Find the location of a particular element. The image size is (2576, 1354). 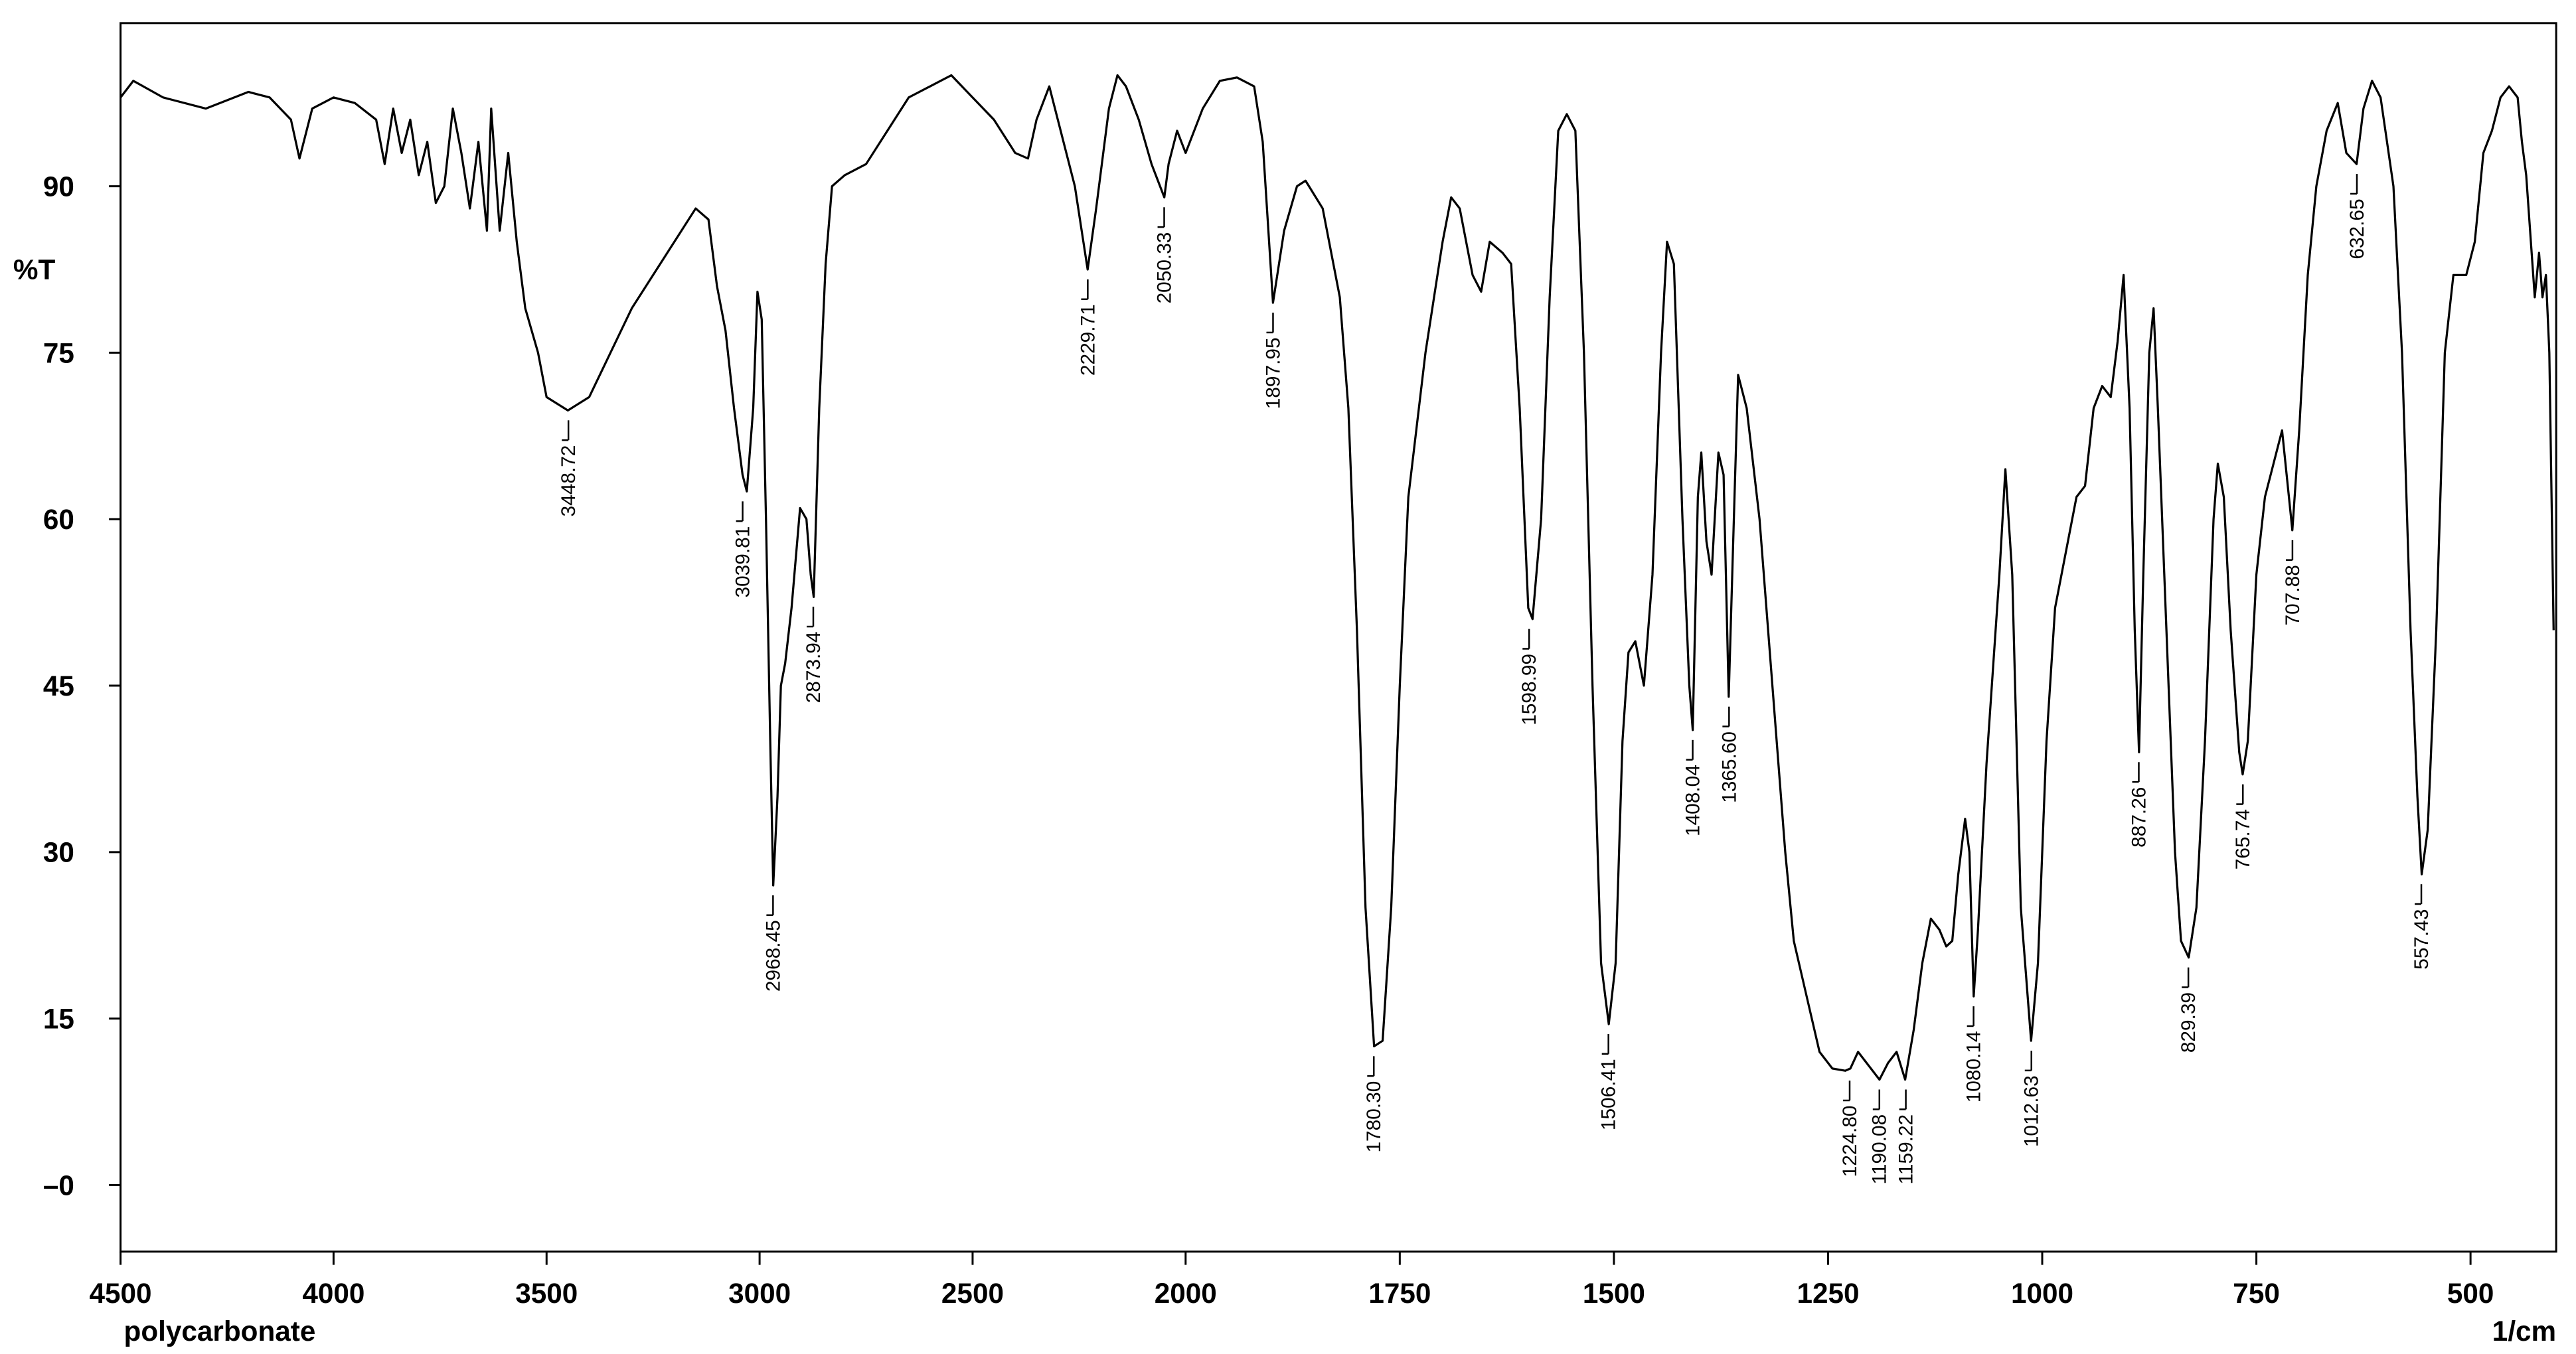

peak-label: 2050.33 is located at coordinates (1164, 268).